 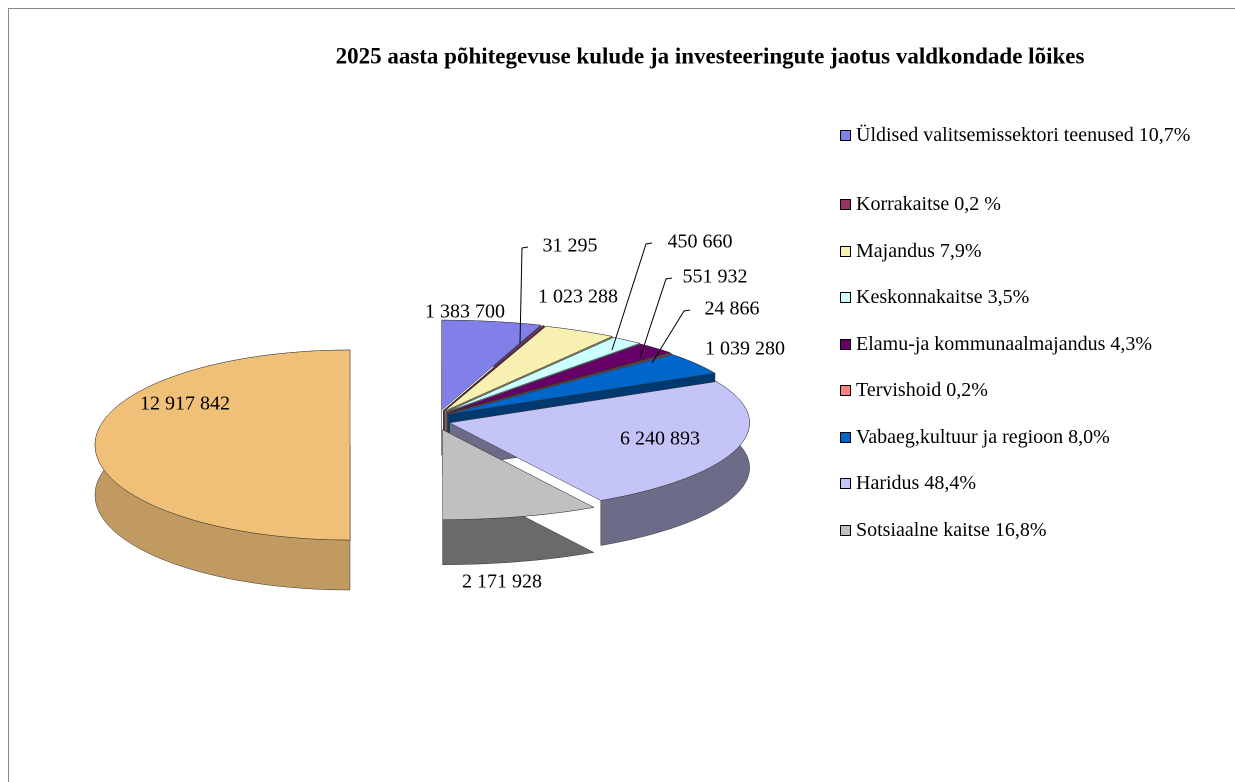 What do you see at coordinates (700, 242) in the screenshot?
I see `data-label: 450 660` at bounding box center [700, 242].